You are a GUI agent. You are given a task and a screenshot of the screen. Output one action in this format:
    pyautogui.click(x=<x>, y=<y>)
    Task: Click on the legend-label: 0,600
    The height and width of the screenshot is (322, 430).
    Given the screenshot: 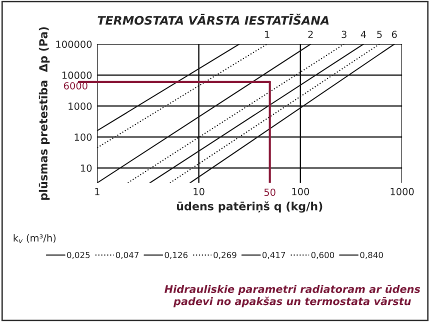 What is the action you would take?
    pyautogui.click(x=322, y=255)
    